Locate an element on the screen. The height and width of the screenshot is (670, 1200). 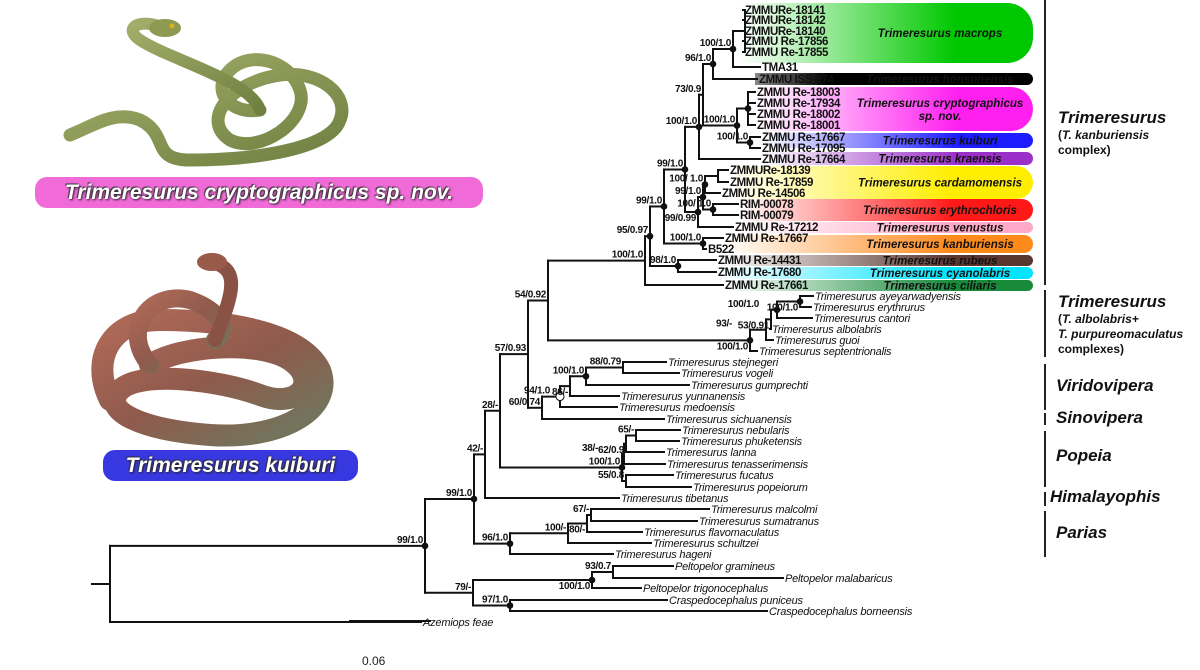
leaf-label: ZMMU Re-18003 is located at coordinates (798, 93).